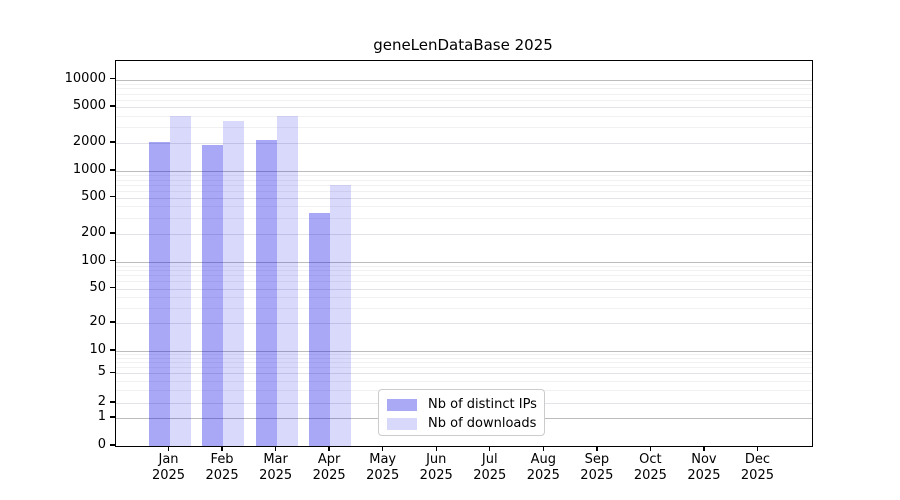  What do you see at coordinates (222, 448) in the screenshot?
I see `x-tick-mark-feb` at bounding box center [222, 448].